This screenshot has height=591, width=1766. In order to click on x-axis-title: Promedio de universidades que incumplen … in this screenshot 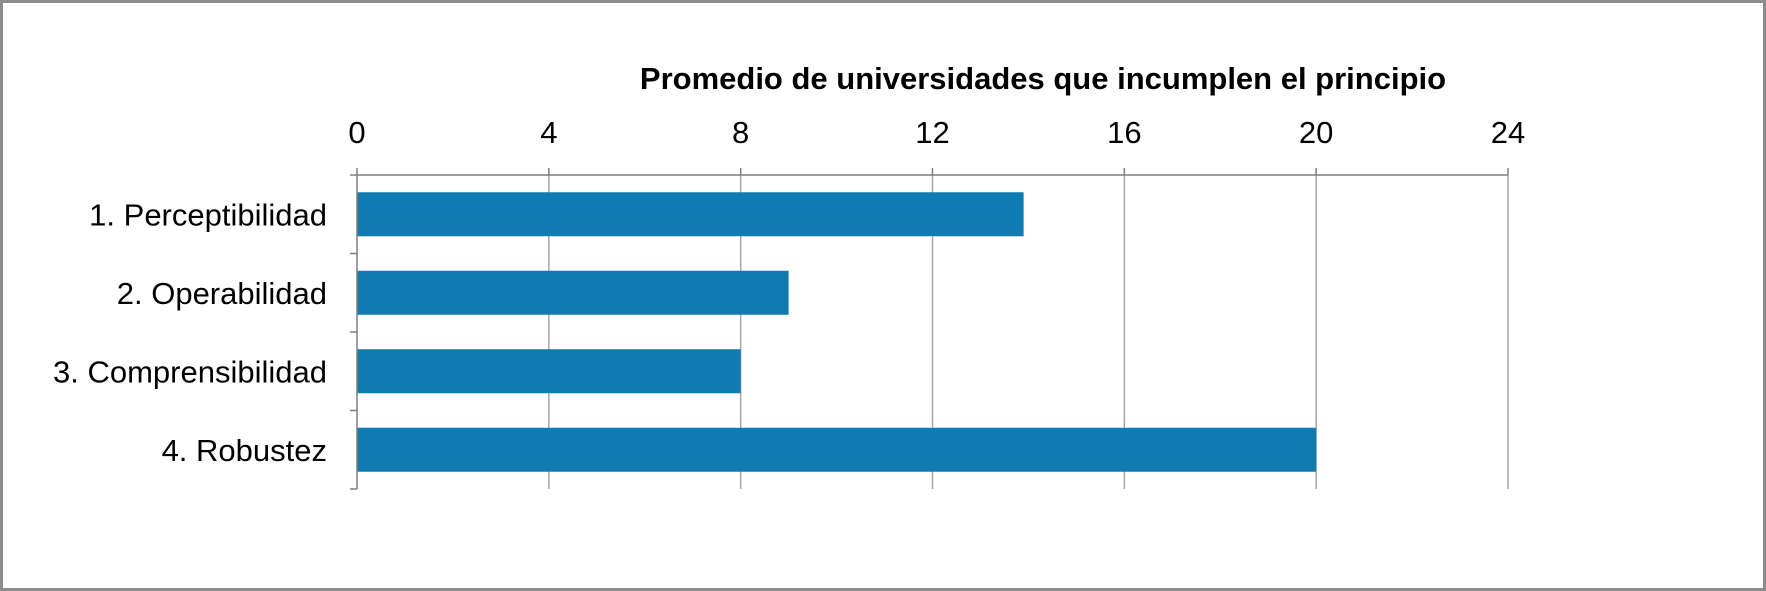, I will do `click(1043, 78)`.